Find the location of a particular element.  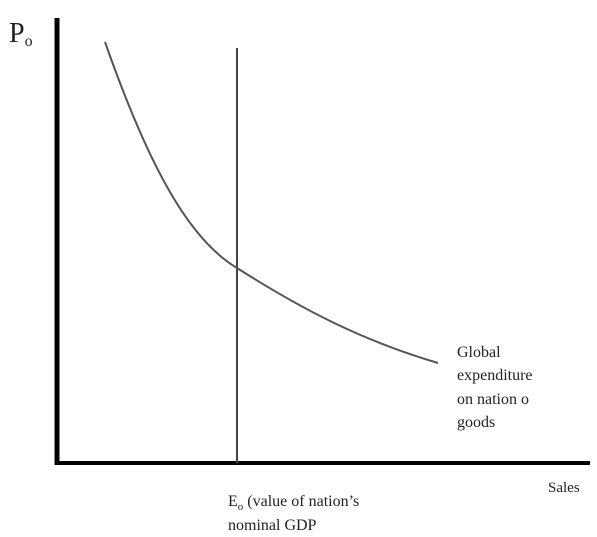

label-text: (value of nation’s is located at coordinates (303, 501).